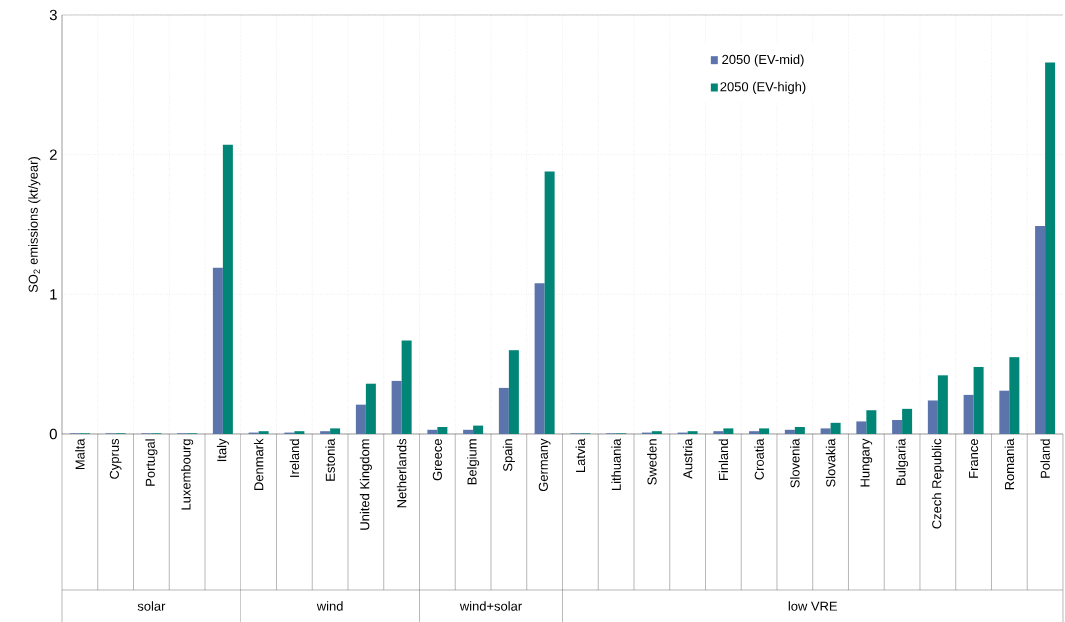 The width and height of the screenshot is (1065, 622). I want to click on x-tick-label: Romania, so click(1009, 464).